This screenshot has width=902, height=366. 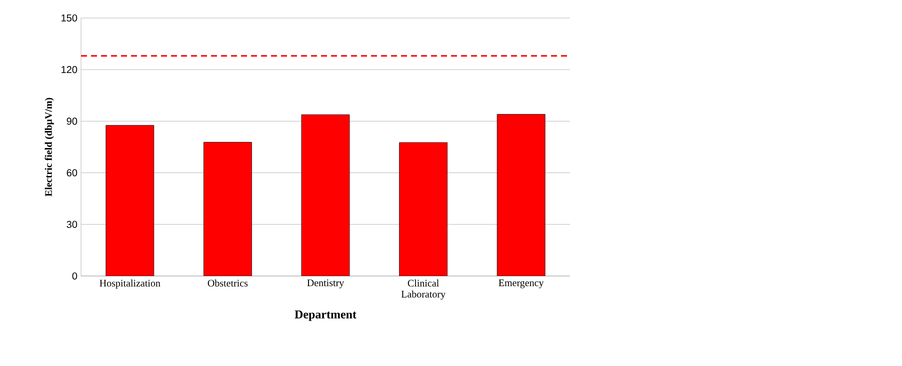 I want to click on y-tick-label: 60, so click(x=72, y=172).